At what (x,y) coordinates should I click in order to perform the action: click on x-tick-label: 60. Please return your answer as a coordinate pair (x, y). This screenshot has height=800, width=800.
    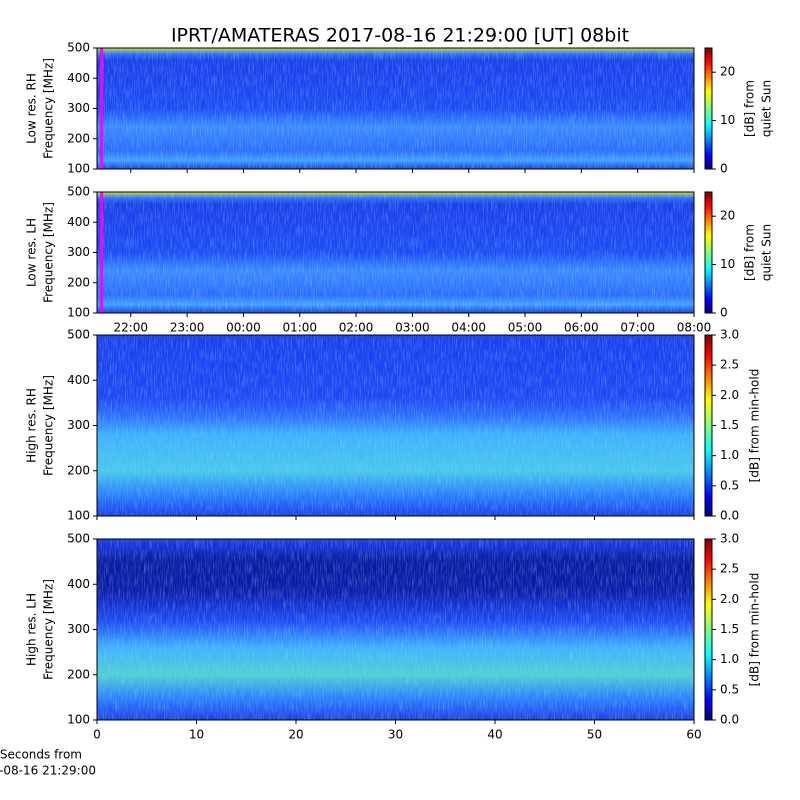
    Looking at the image, I should click on (693, 735).